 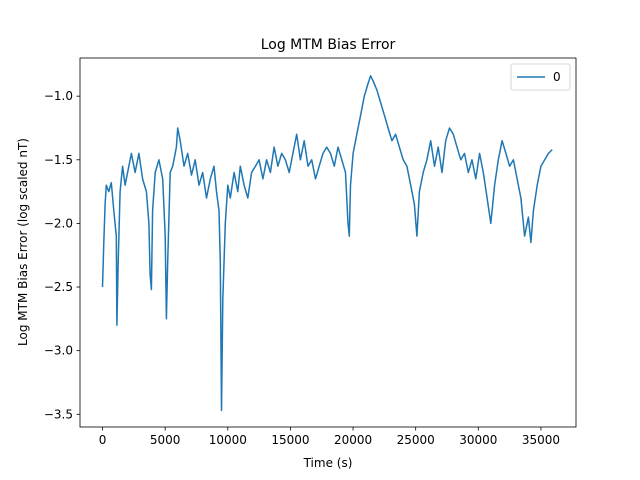 I want to click on y-tick-label: −1.5, so click(x=58, y=160).